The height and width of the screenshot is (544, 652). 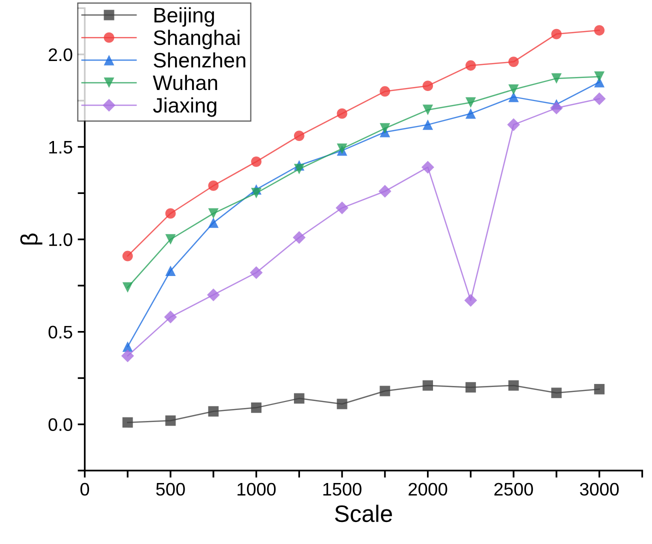 What do you see at coordinates (257, 489) in the screenshot?
I see `x-tick-label: 1000` at bounding box center [257, 489].